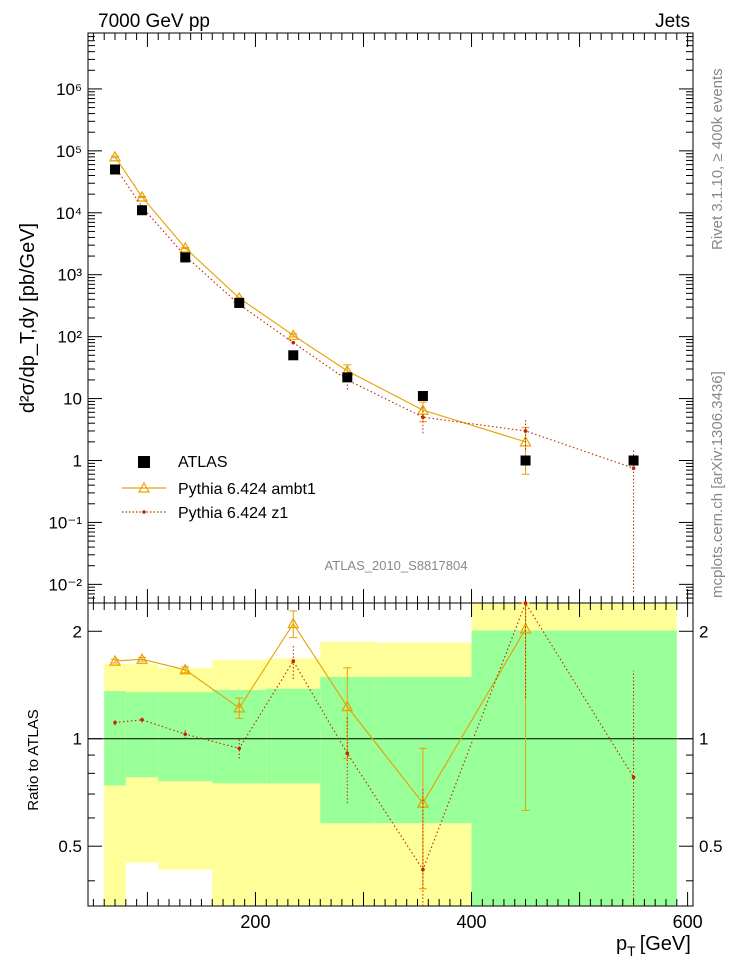  Describe the element at coordinates (65, 584) in the screenshot. I see `y-tick-label: 10⁻²` at that location.